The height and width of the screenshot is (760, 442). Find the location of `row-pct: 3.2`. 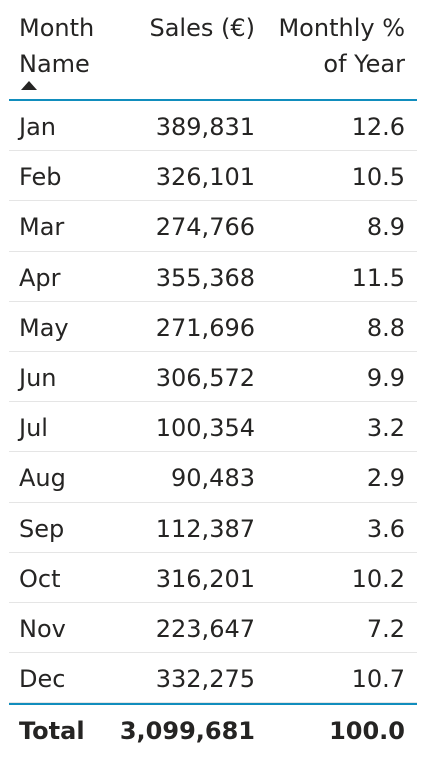

row-pct: 3.2 is located at coordinates (385, 428).